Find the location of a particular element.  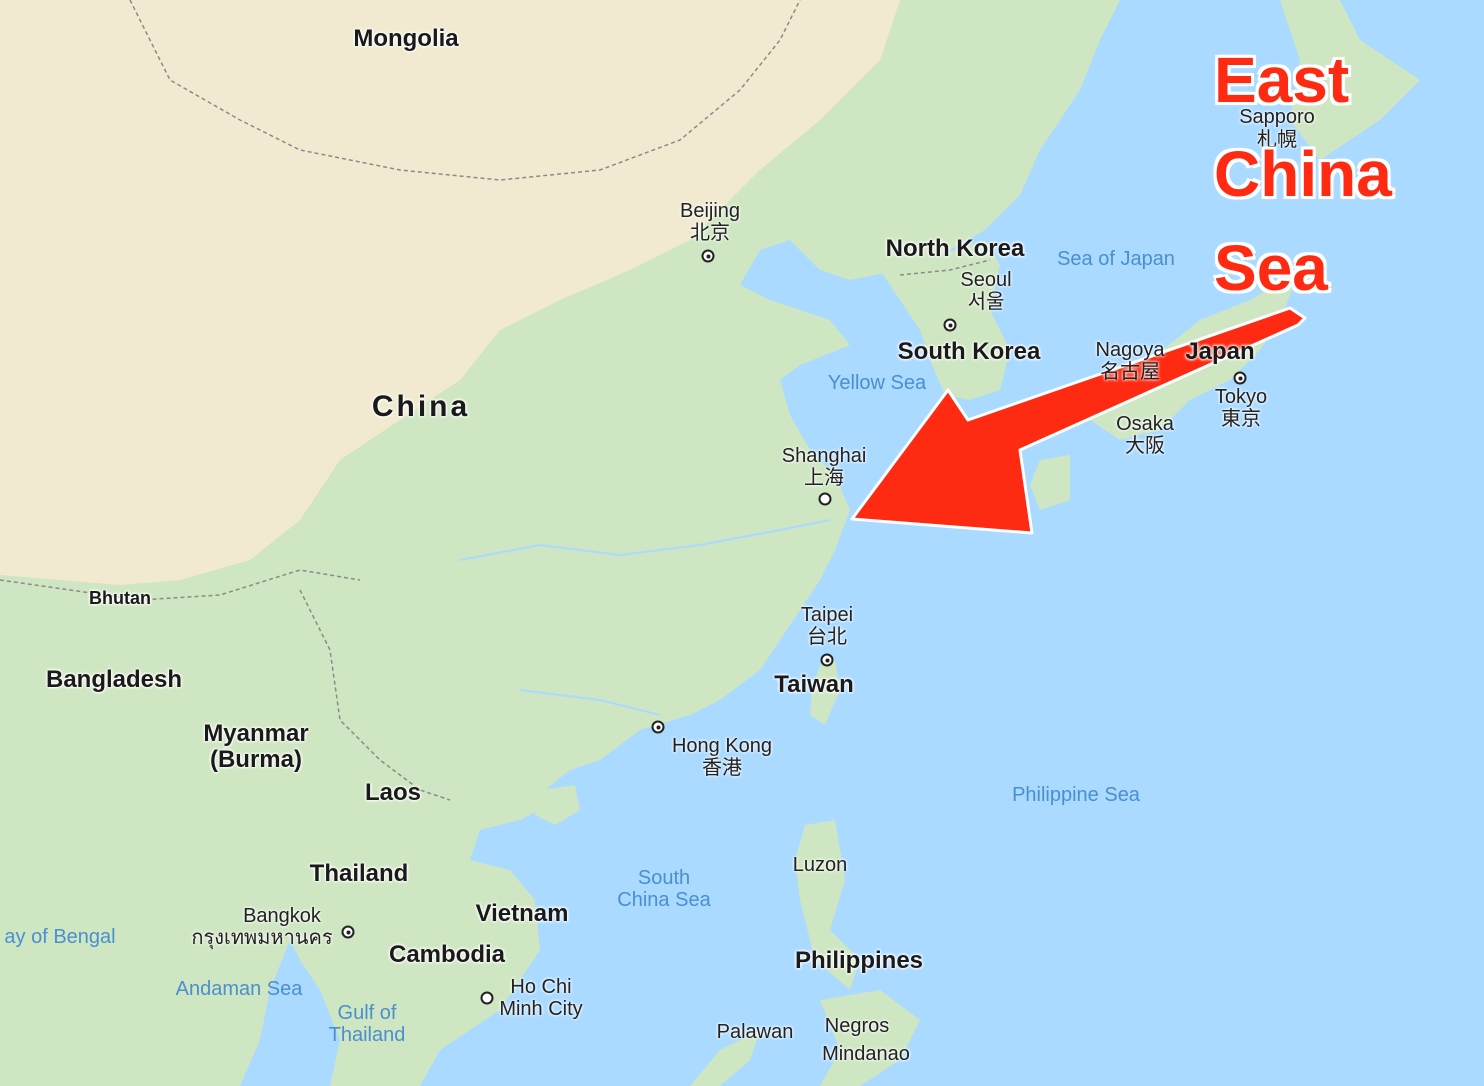

label-hong-kong: Hong Kong 香港 is located at coordinates (722, 757).